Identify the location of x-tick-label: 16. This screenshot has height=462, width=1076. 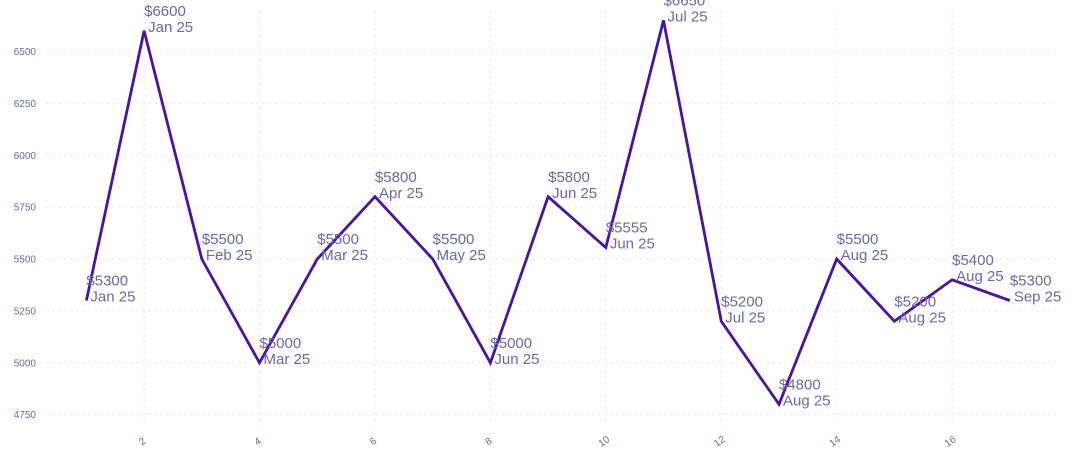
(951, 442).